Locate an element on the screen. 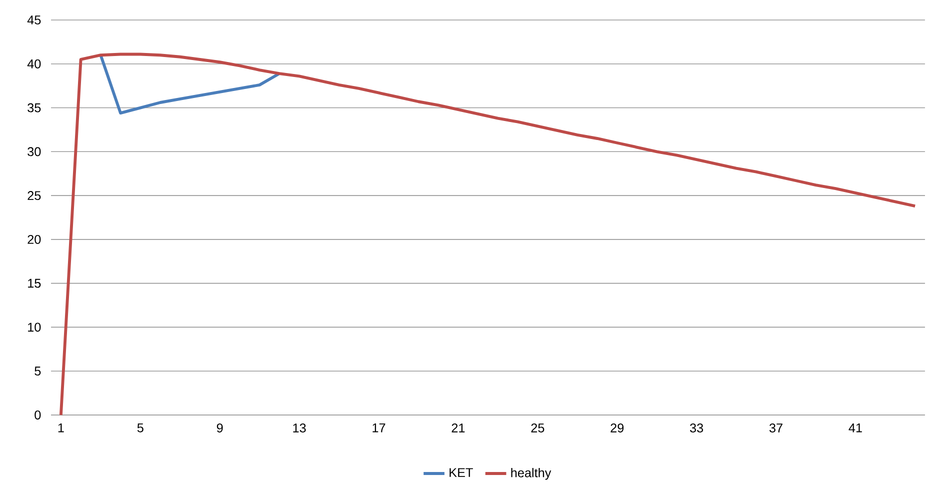  x-tick-label: 13 is located at coordinates (299, 427).